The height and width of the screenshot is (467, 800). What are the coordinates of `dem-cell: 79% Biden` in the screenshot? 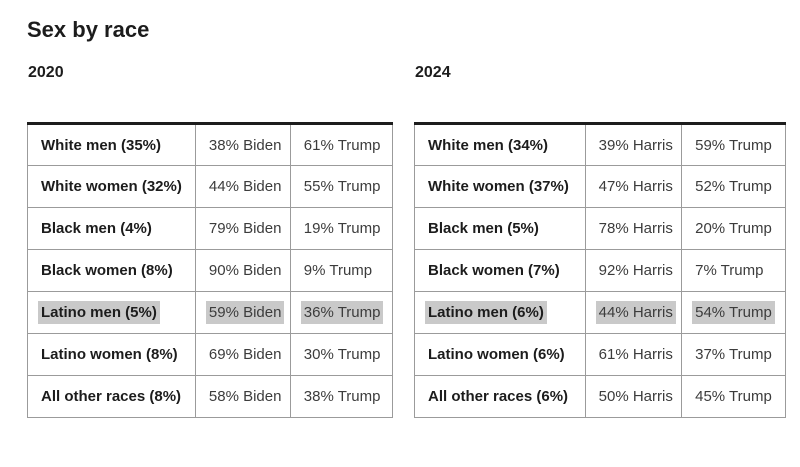 It's located at (242, 228).